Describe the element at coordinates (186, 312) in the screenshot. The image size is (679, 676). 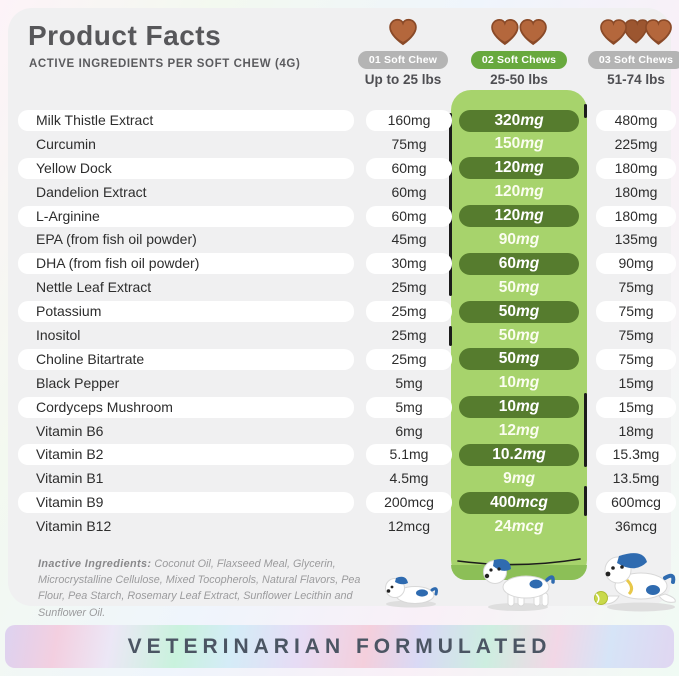
I see `ingredient-name: Potassium` at that location.